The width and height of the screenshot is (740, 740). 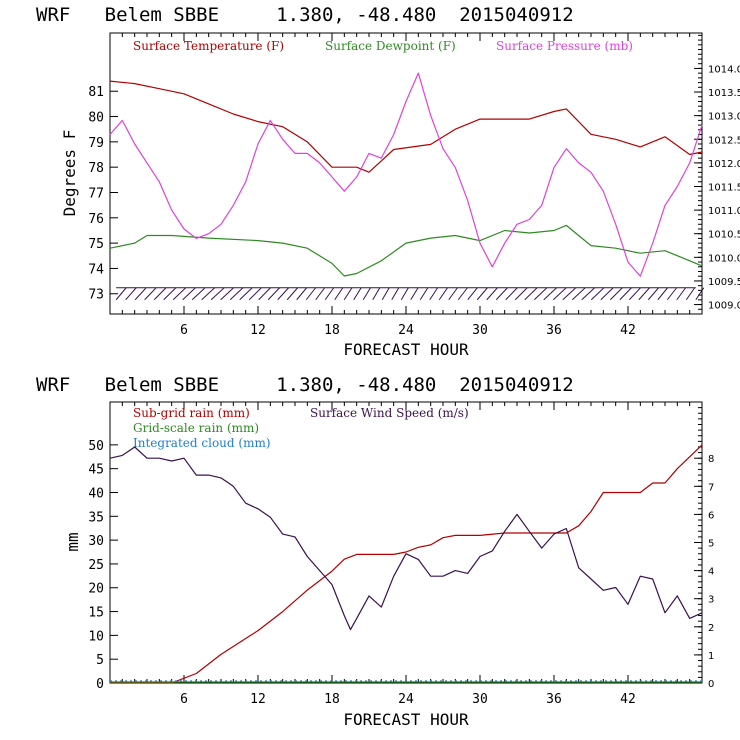 I want to click on wind-barbs, so click(x=410, y=294).